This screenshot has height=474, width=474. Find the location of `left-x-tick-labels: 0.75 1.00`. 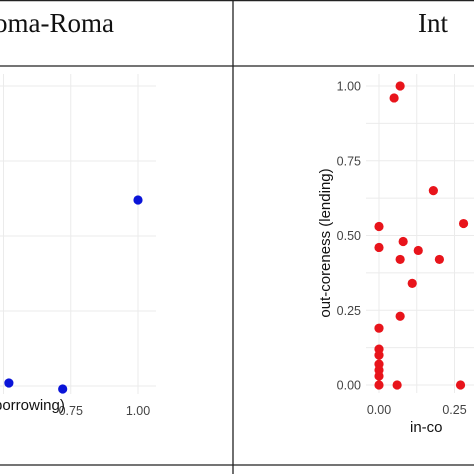

left-x-tick-labels: 0.75 1.00 is located at coordinates (105, 411).